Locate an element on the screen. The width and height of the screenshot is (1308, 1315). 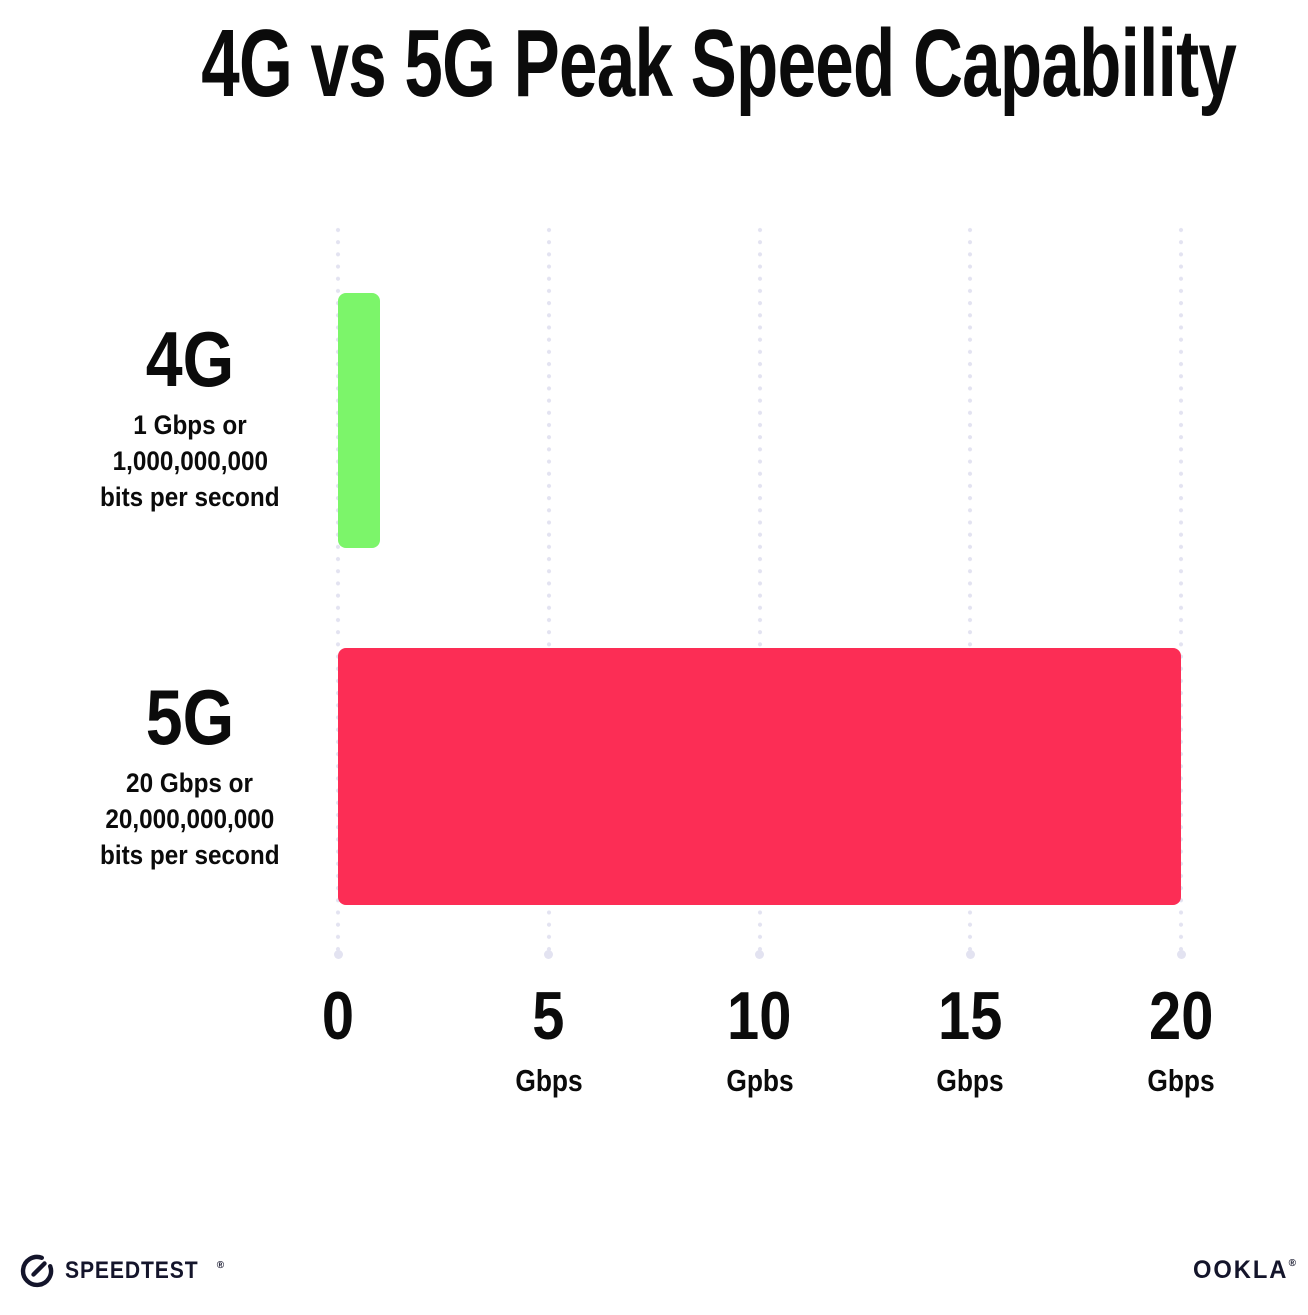
tick-number: 20 is located at coordinates (1181, 1016).